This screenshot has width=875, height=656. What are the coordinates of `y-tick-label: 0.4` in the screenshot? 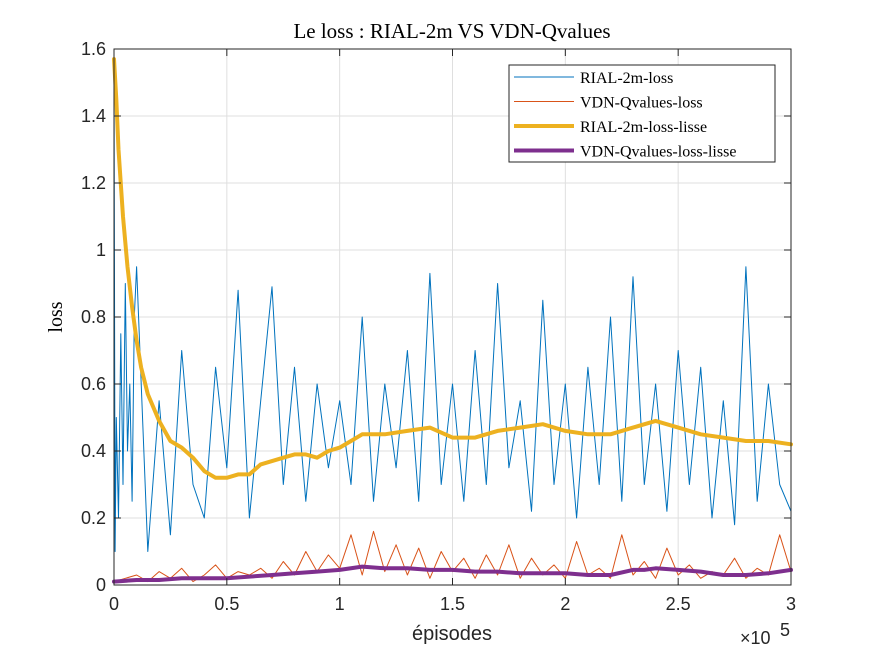 It's located at (93, 451).